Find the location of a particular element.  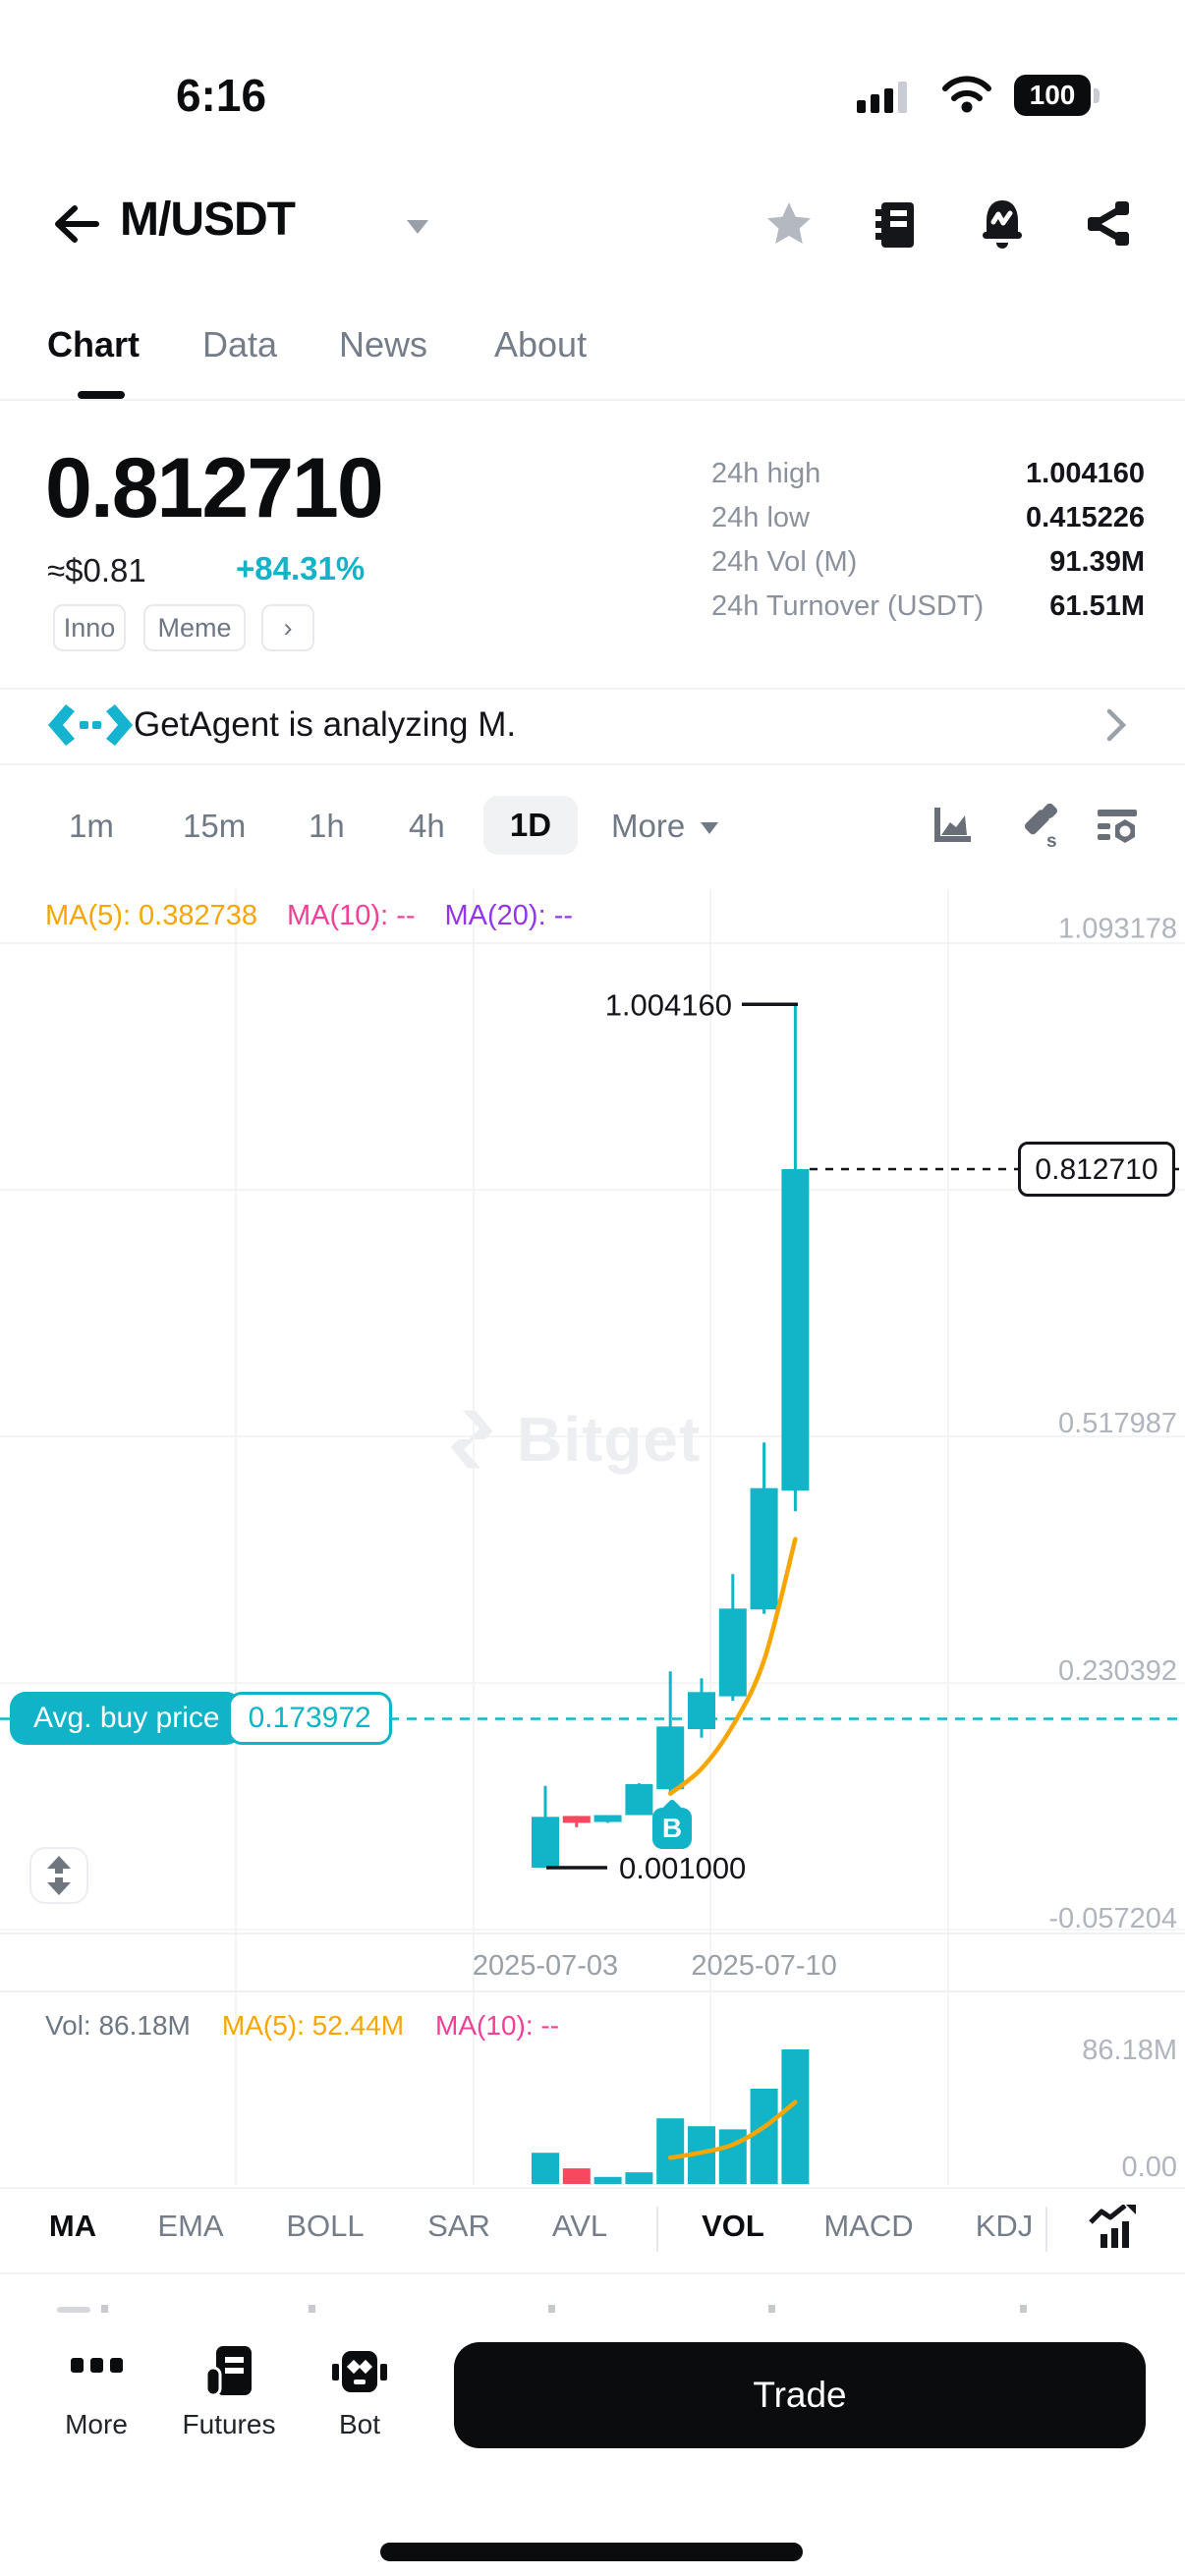

agent-banner-chevron-icon is located at coordinates (1116, 725).